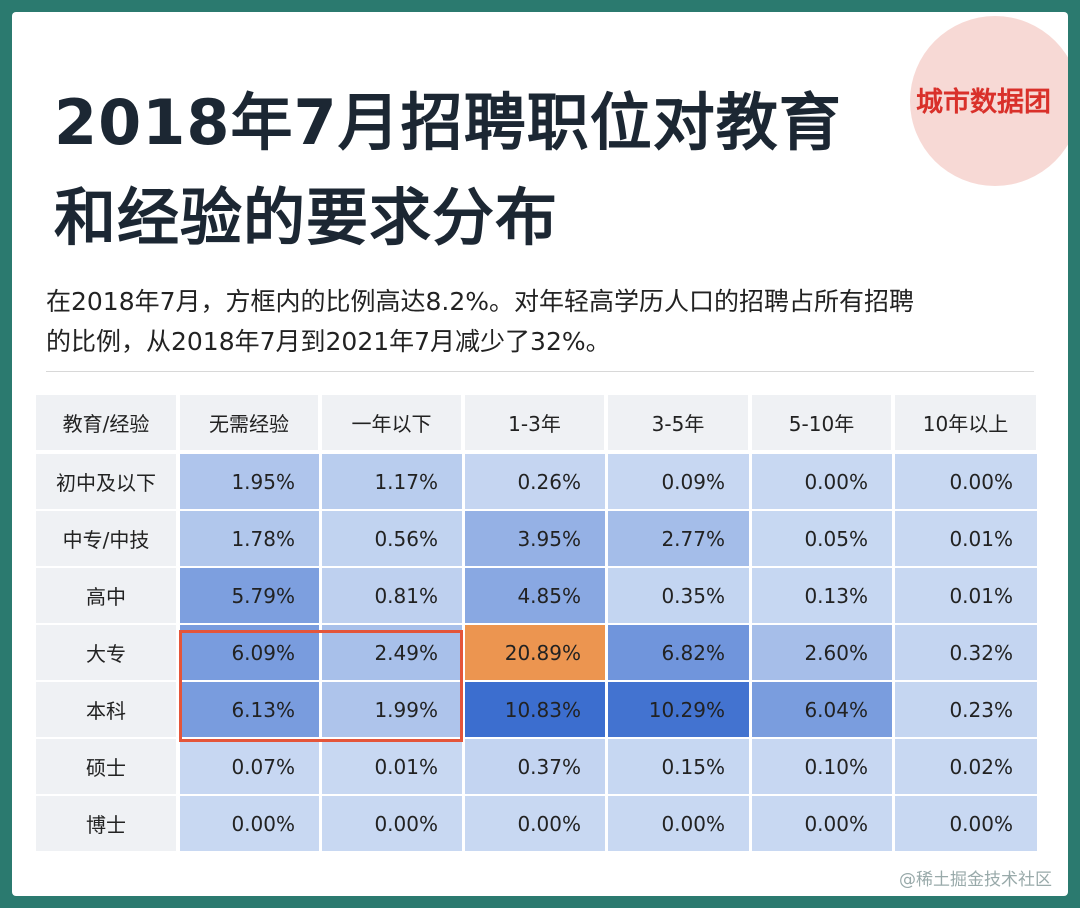 The width and height of the screenshot is (1080, 908). Describe the element at coordinates (966, 709) in the screenshot. I see `value-cell: 0.23%` at that location.